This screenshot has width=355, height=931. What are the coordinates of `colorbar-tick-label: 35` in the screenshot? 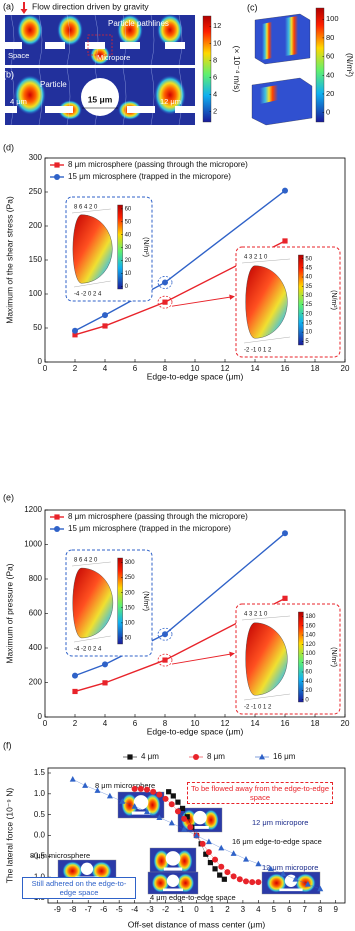 It's located at (308, 287).